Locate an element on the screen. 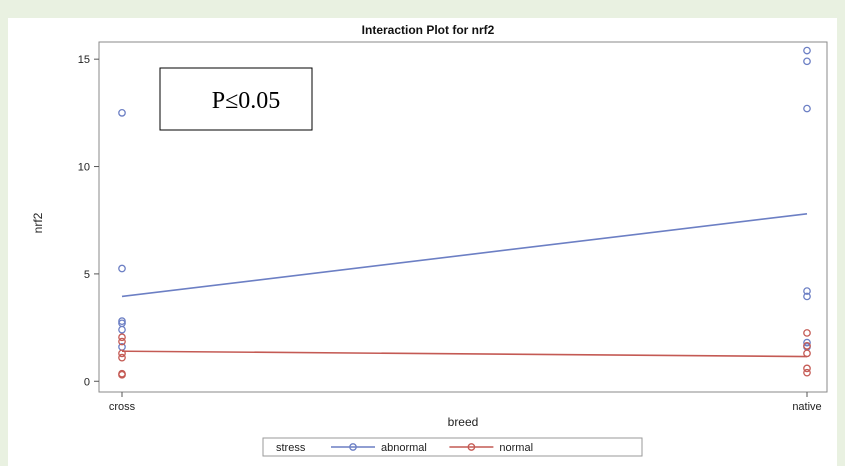 This screenshot has height=466, width=845. p-value-text: P≤0.05 is located at coordinates (246, 101).